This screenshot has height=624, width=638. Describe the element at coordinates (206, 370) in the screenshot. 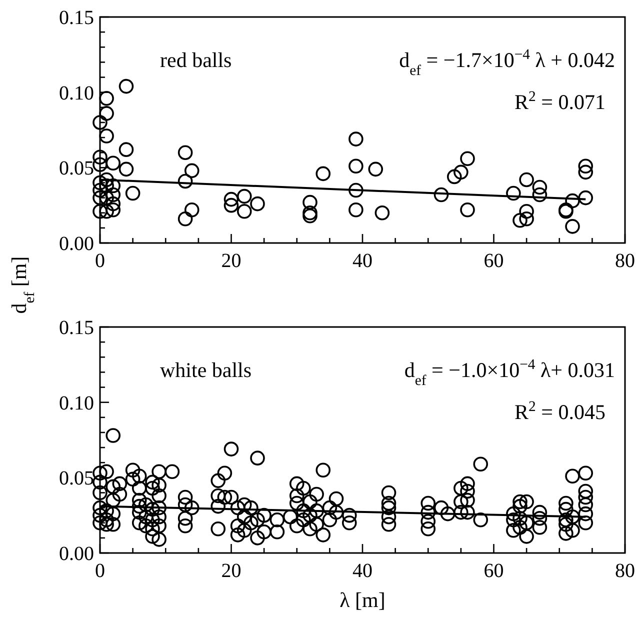

I see `annotation: white balls` at that location.